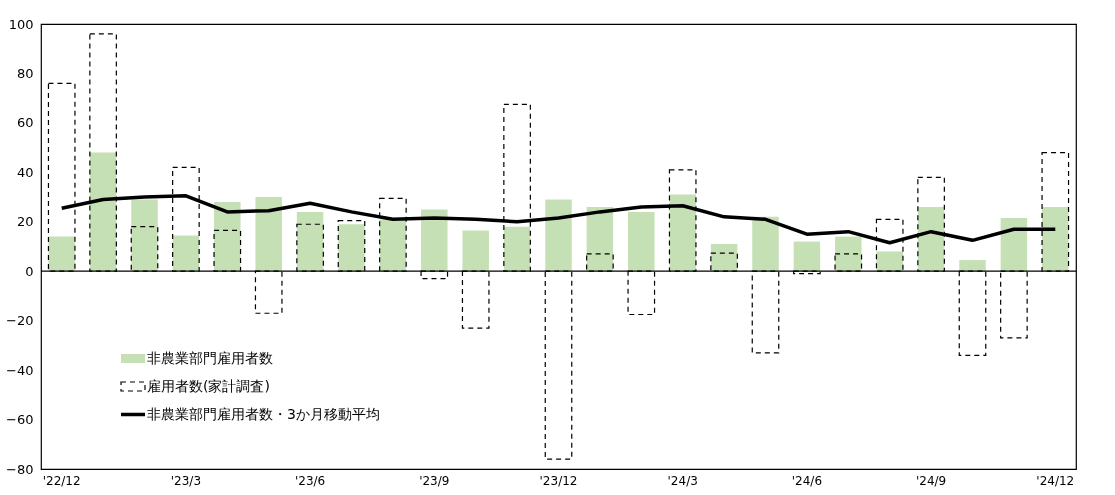  Describe the element at coordinates (20, 321) in the screenshot. I see `y-tick-label: −20` at that location.